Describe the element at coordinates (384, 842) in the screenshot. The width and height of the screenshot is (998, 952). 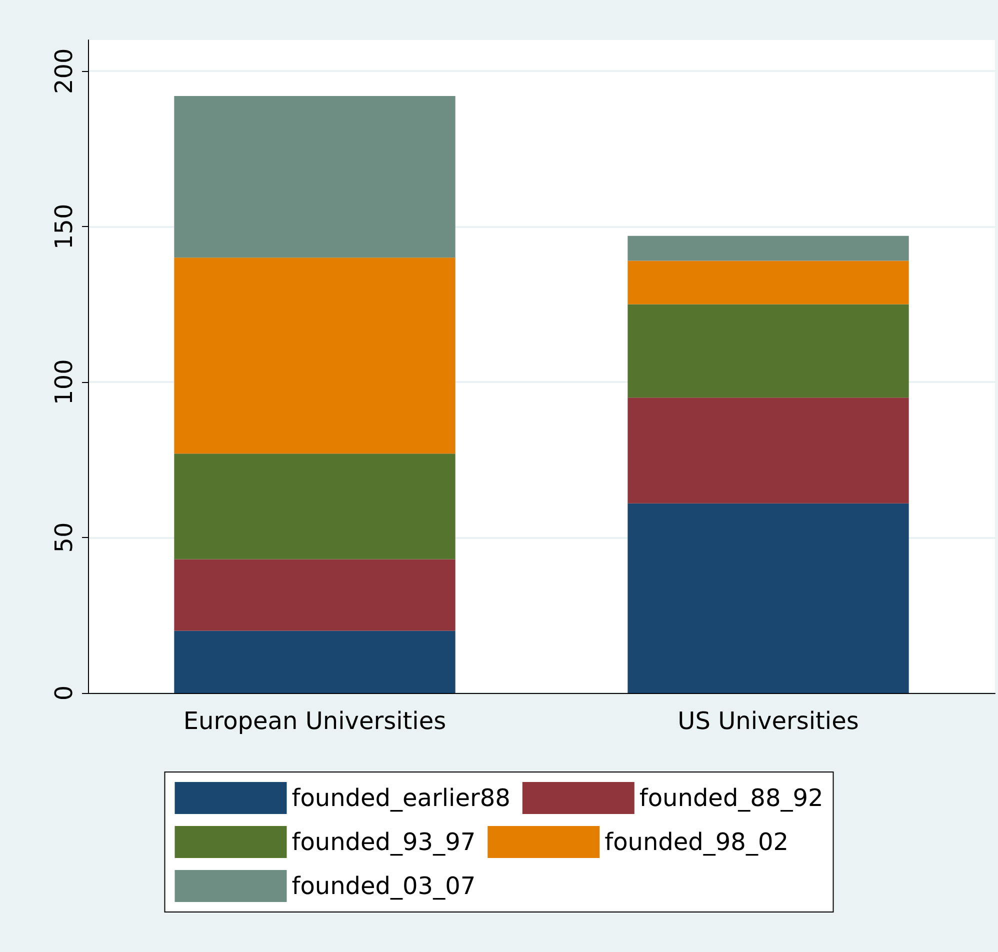
I see `legend-label: founded_93_97` at that location.